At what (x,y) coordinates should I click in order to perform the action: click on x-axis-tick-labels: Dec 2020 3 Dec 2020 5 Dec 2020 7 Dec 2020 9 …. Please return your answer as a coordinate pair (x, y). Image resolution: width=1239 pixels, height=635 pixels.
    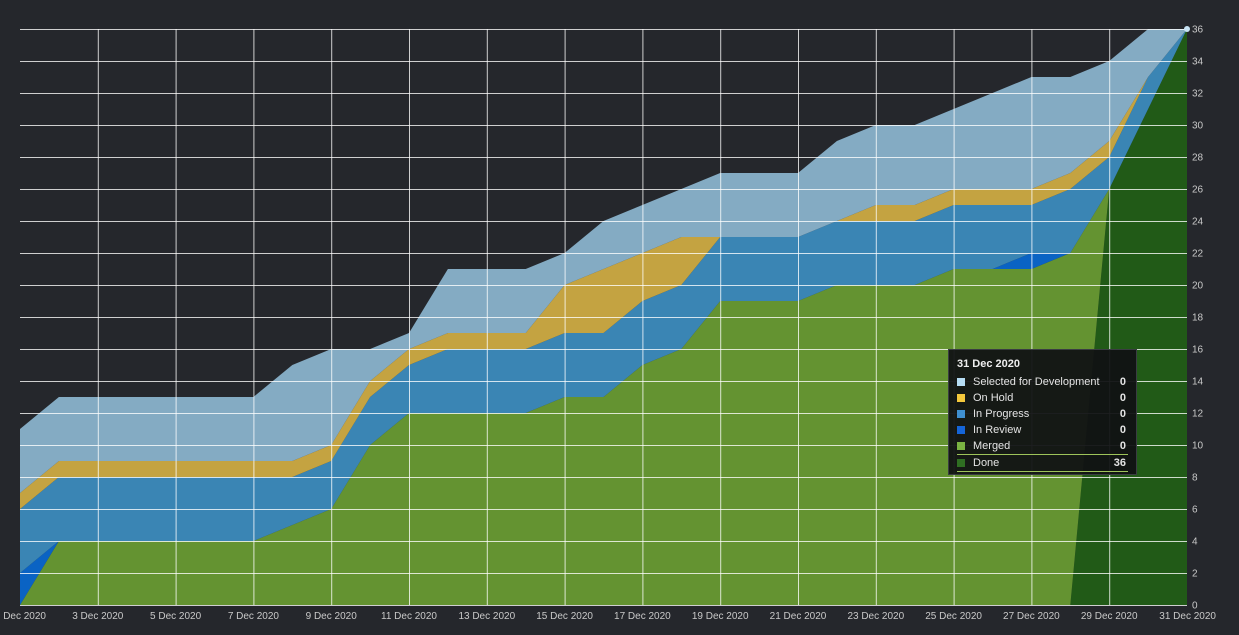
    Looking at the image, I should click on (609, 616).